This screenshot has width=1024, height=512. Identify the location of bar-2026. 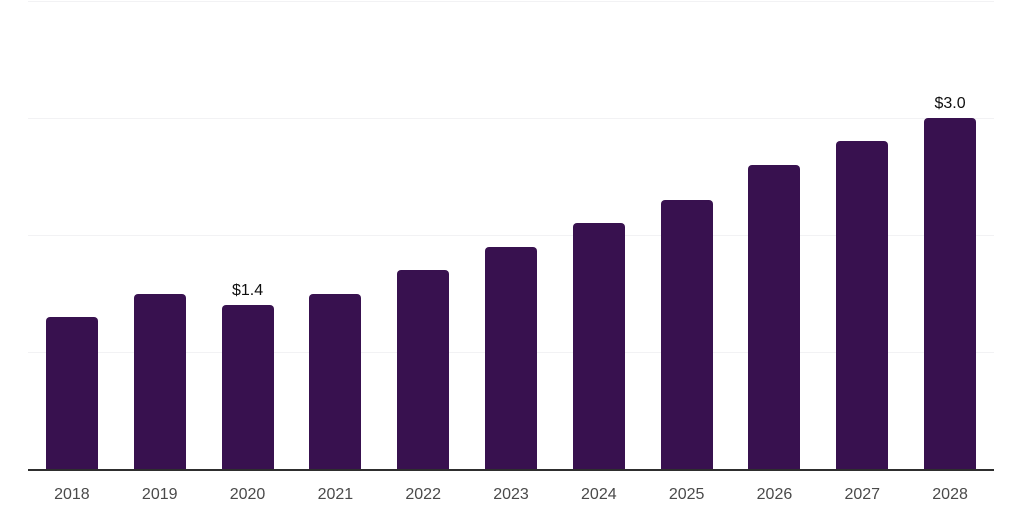
(774, 316).